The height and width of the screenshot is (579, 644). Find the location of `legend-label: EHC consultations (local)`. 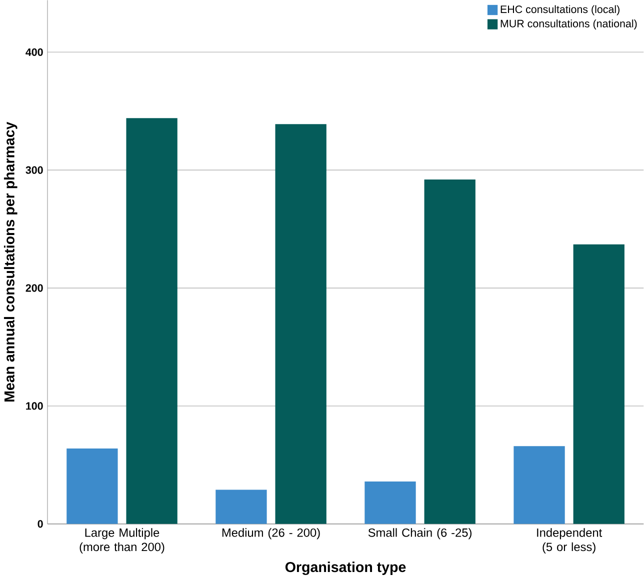

legend-label: EHC consultations (local) is located at coordinates (560, 10).